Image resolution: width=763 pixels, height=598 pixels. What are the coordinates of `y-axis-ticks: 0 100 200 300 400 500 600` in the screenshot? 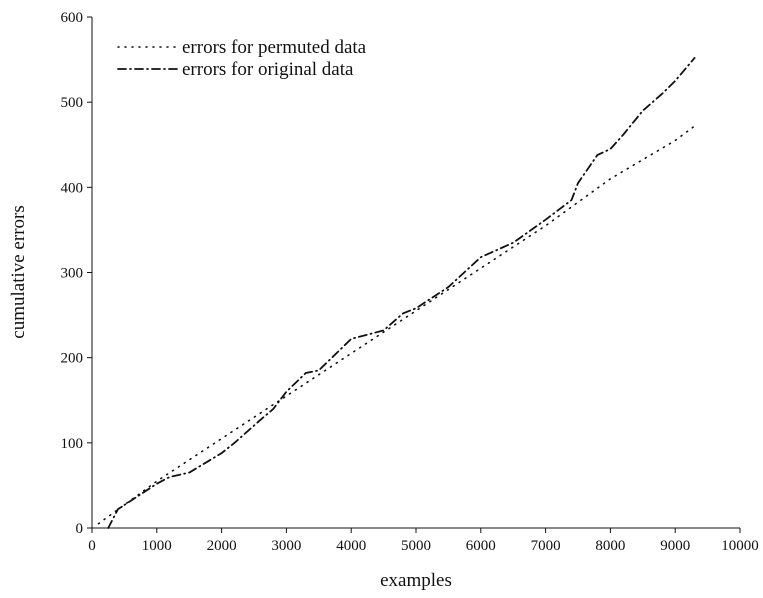 It's located at (76, 273).